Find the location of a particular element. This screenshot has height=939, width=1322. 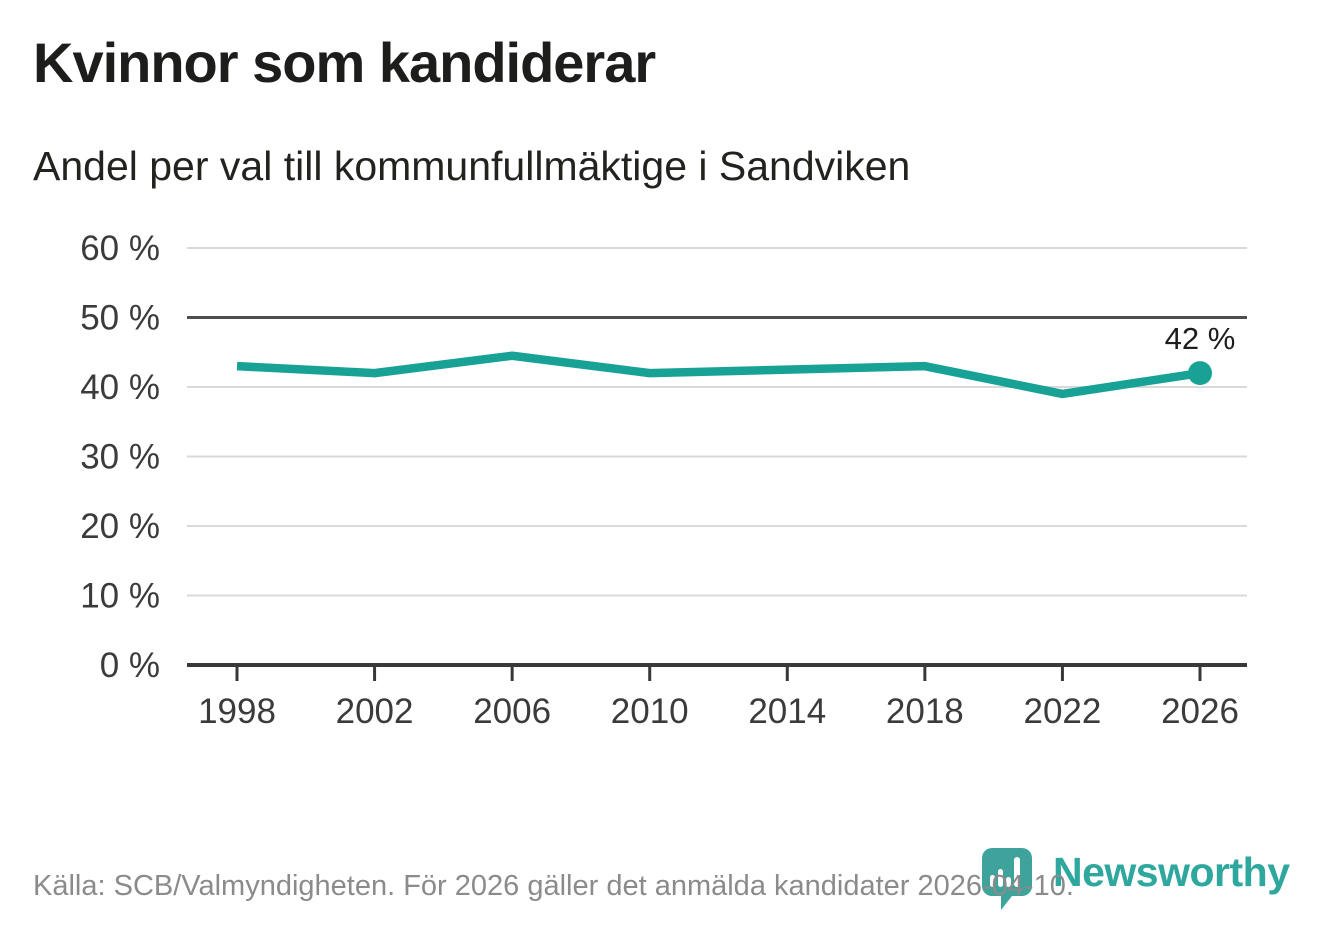

logo-wordmark: Newsworthy is located at coordinates (1171, 872).